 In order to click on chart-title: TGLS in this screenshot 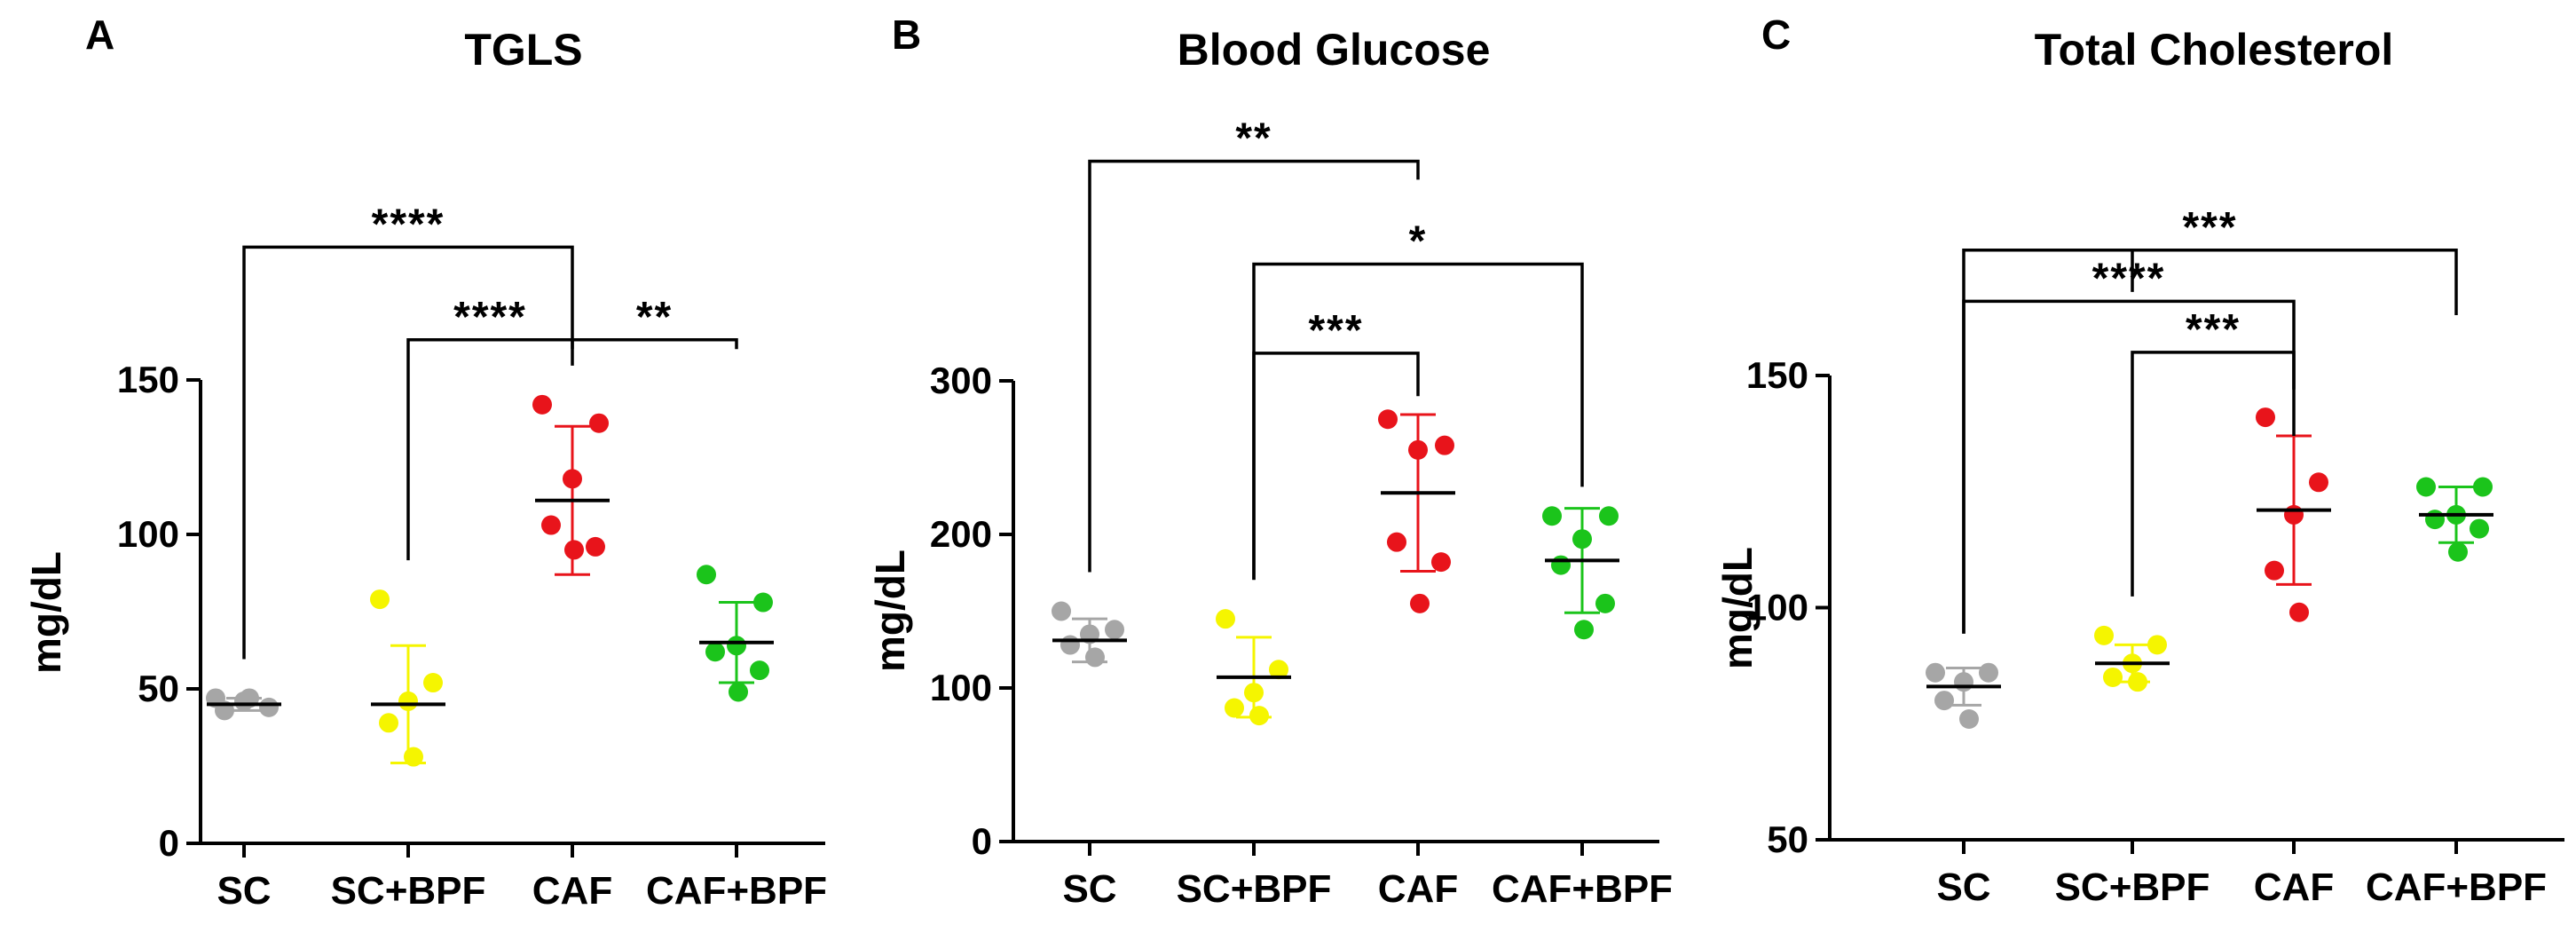, I will do `click(523, 50)`.